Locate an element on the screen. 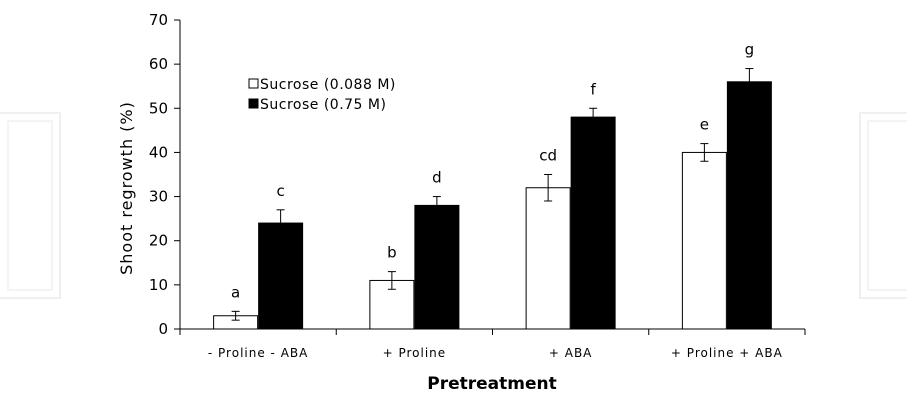  x-category-label: + ABA is located at coordinates (571, 353).